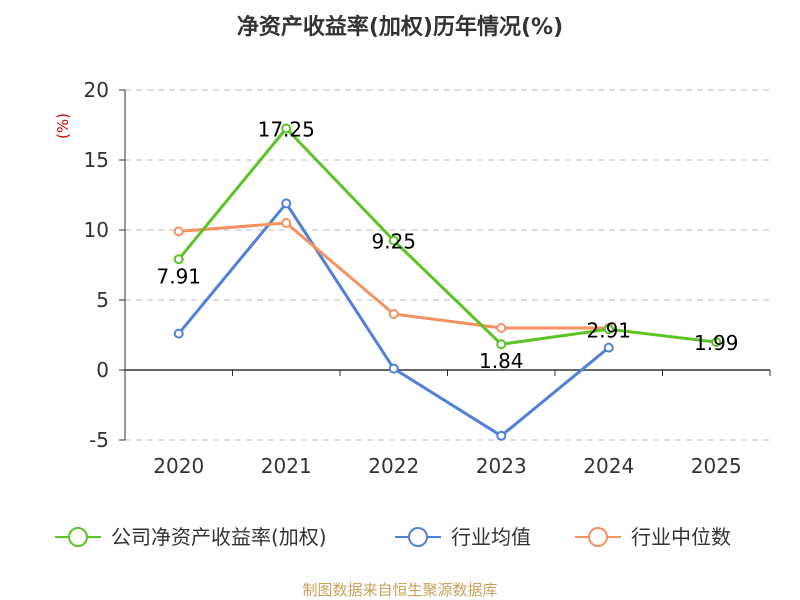 The width and height of the screenshot is (800, 600). What do you see at coordinates (96, 90) in the screenshot?
I see `y-tick-label: 20` at bounding box center [96, 90].